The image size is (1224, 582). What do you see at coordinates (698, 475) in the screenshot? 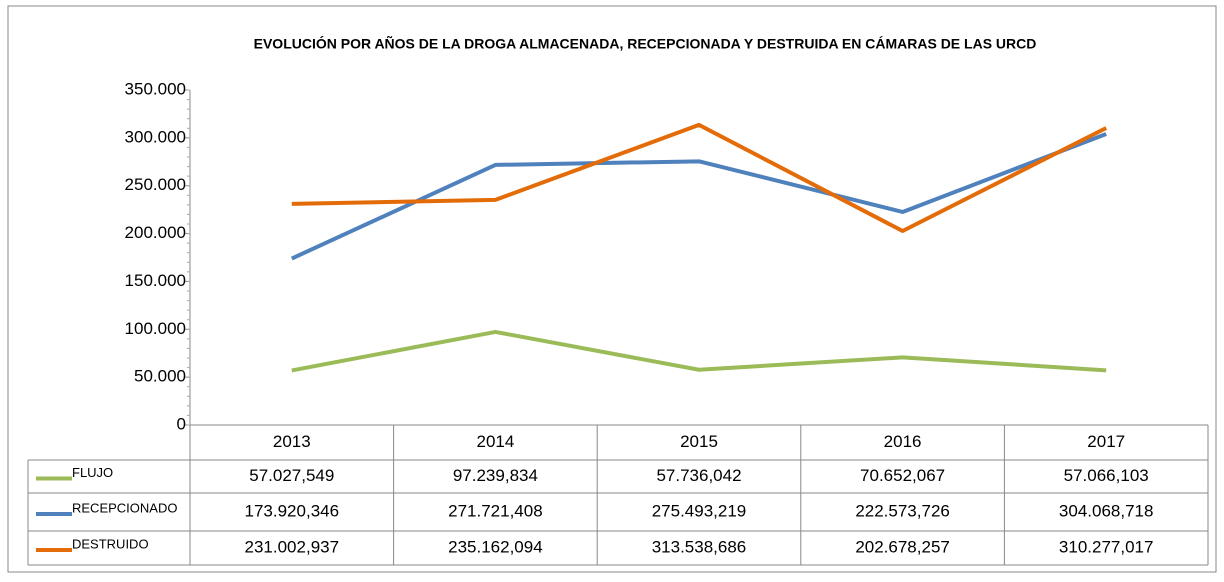
I see `table-value: 57.736,042` at bounding box center [698, 475].